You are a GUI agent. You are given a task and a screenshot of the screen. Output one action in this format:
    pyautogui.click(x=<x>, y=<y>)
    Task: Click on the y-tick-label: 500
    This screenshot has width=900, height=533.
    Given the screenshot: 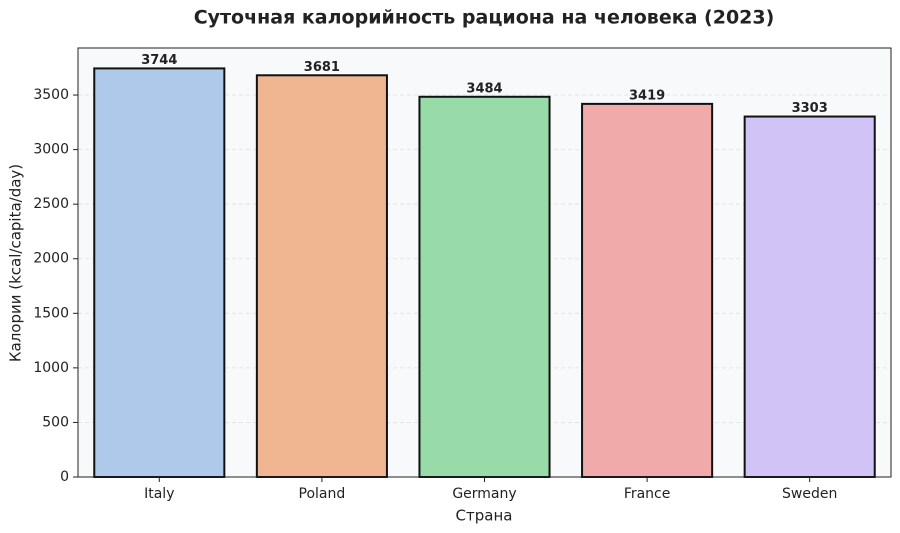 What is the action you would take?
    pyautogui.click(x=55, y=422)
    